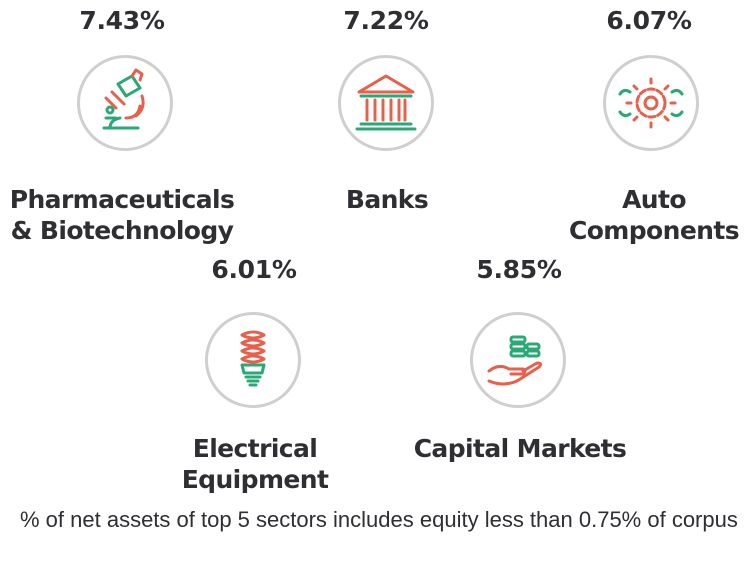 The height and width of the screenshot is (574, 753). I want to click on sector-name: Capital Markets, so click(520, 448).